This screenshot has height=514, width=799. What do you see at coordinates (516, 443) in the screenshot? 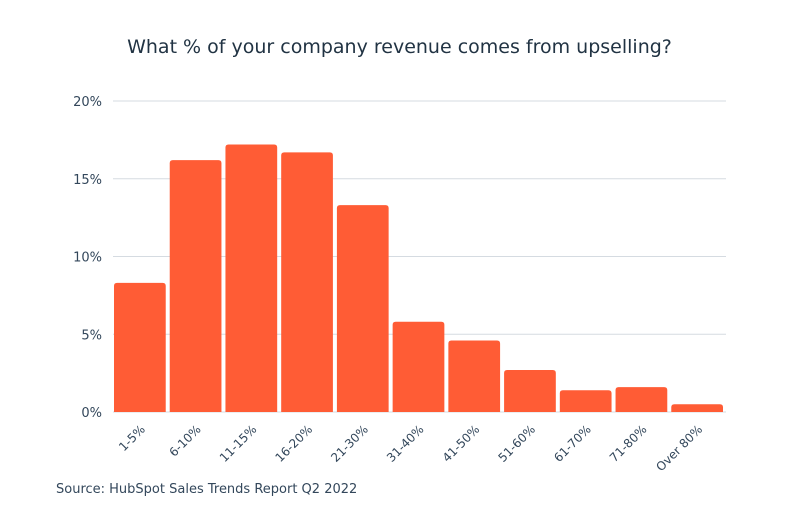
I see `x-tick-label: 51-60%` at bounding box center [516, 443].